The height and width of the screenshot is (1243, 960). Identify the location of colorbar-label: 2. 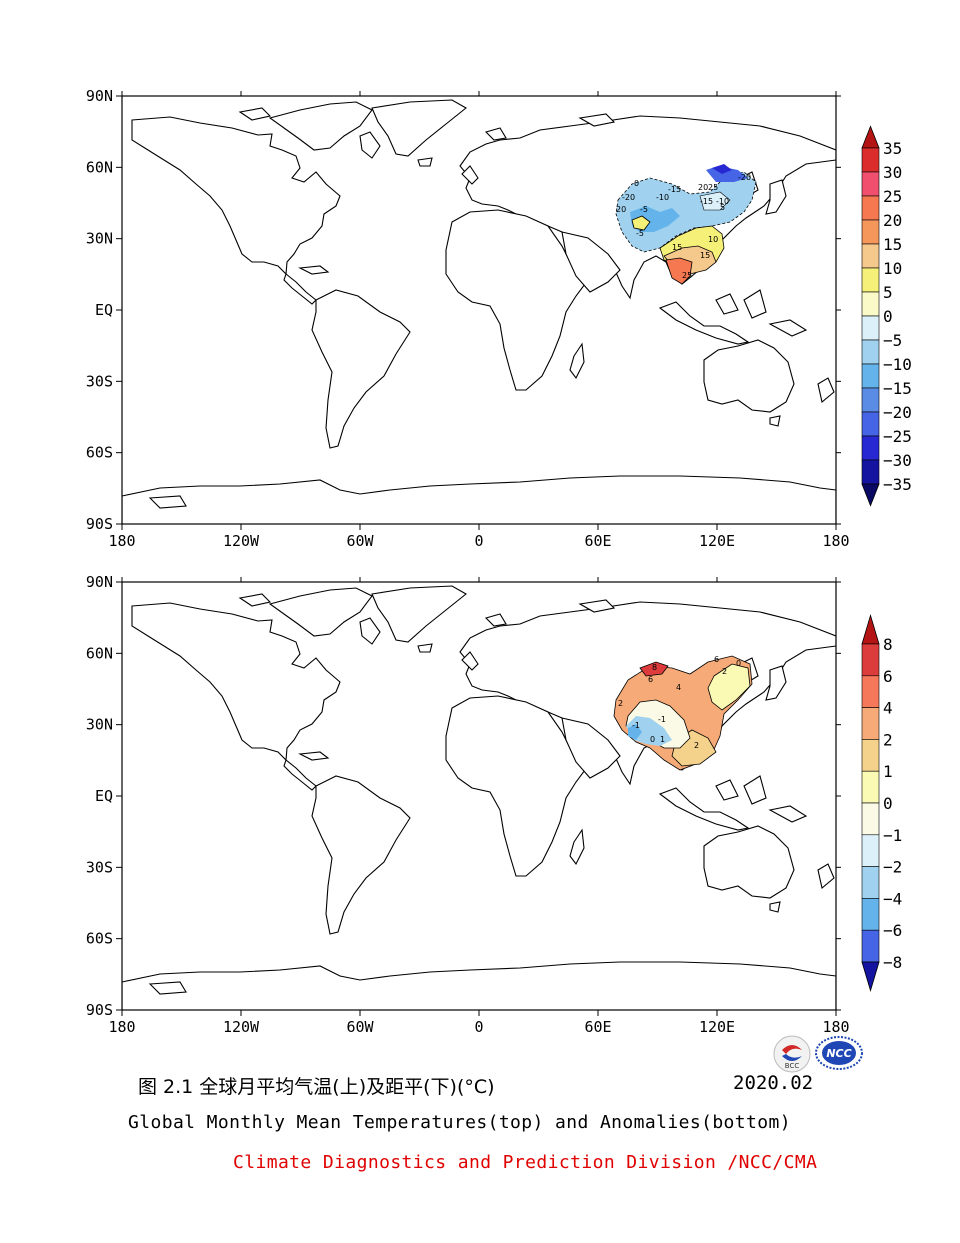
(888, 739).